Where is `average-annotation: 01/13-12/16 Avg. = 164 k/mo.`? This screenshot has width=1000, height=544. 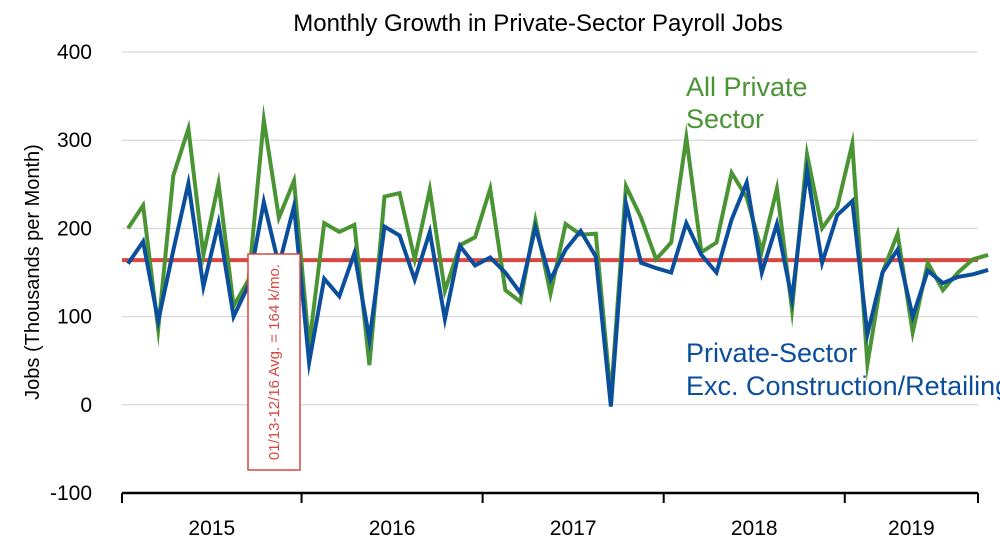 average-annotation: 01/13-12/16 Avg. = 164 k/mo. is located at coordinates (274, 362).